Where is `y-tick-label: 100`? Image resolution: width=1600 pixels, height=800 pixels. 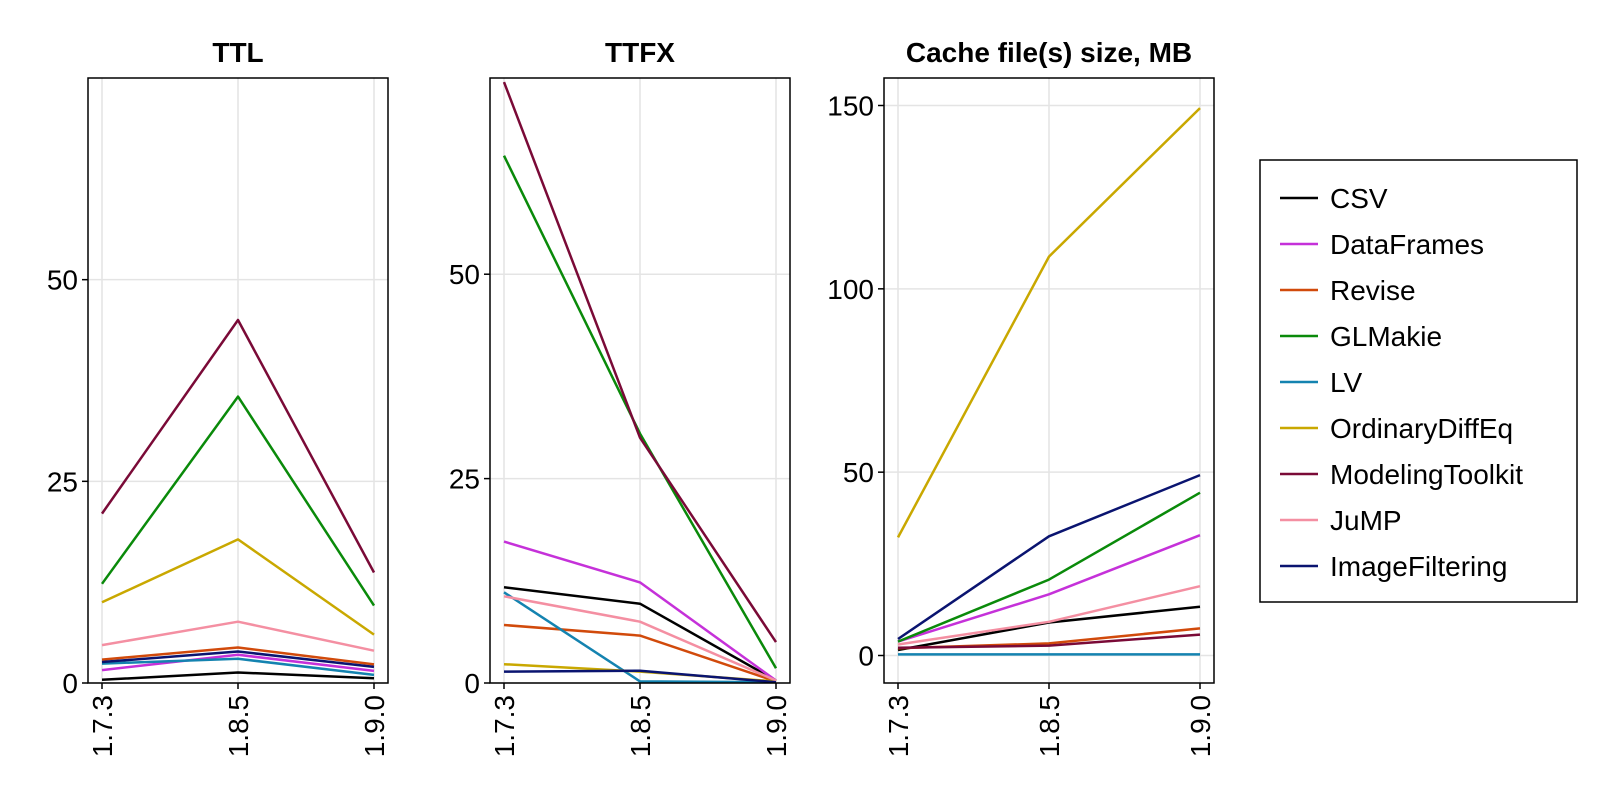 y-tick-label: 100 is located at coordinates (850, 289).